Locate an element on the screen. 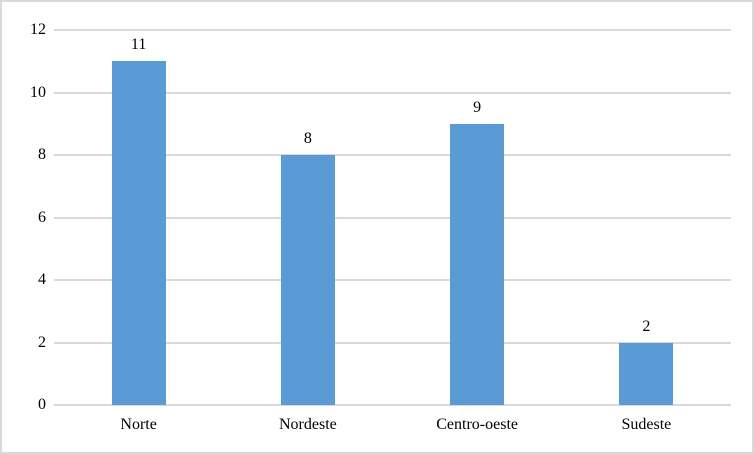 The height and width of the screenshot is (454, 754). x-axis-line is located at coordinates (392, 405).